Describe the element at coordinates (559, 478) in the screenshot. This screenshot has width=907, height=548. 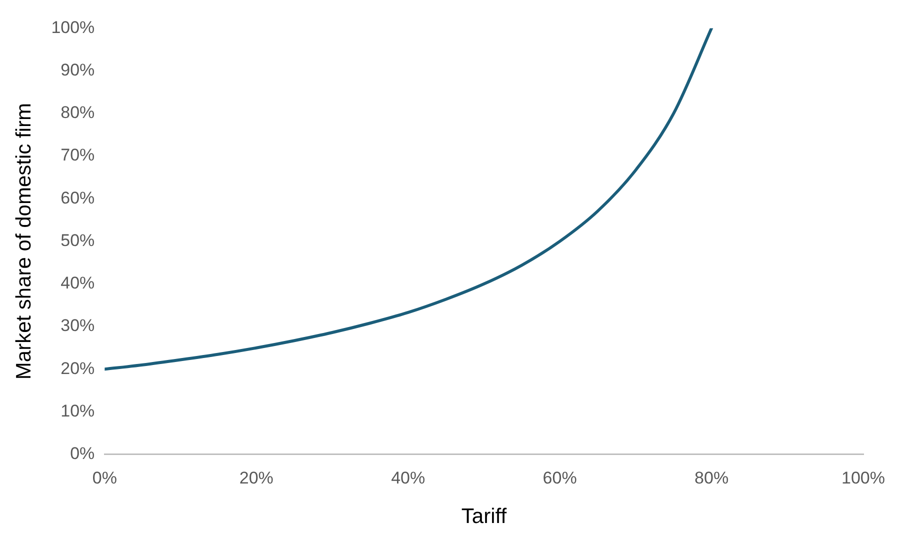
I see `x-tick-label: 60%` at that location.